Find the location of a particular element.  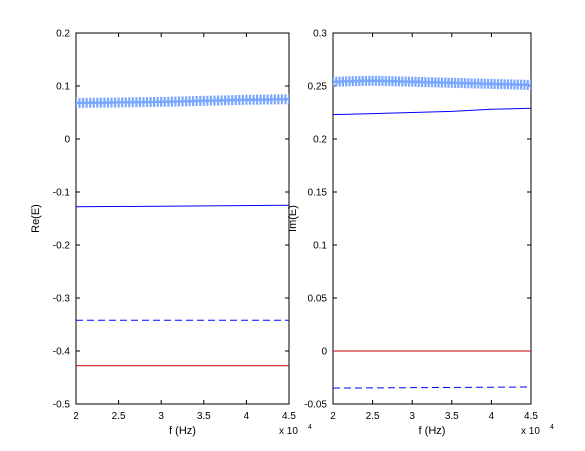

dashed-series-line is located at coordinates (432, 387).